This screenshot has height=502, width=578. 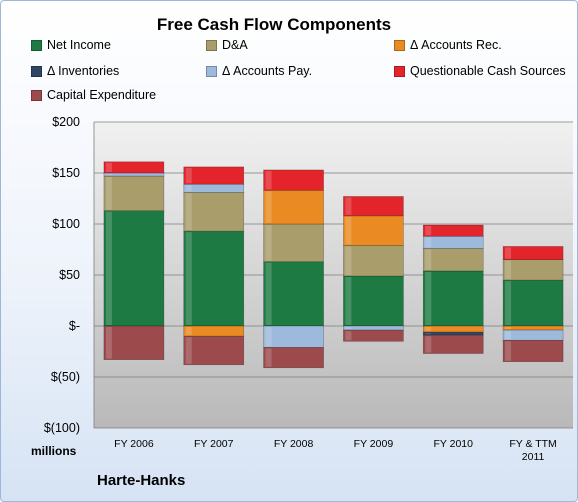 I want to click on company-name: Harte-Hanks, so click(x=141, y=480).